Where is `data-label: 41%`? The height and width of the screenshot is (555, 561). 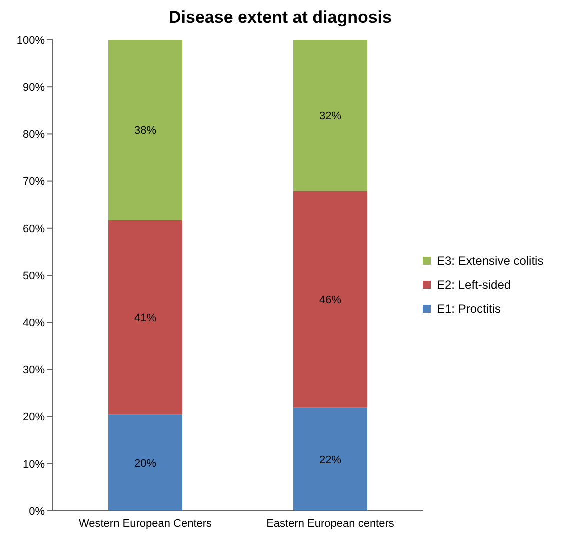 data-label: 41% is located at coordinates (145, 318).